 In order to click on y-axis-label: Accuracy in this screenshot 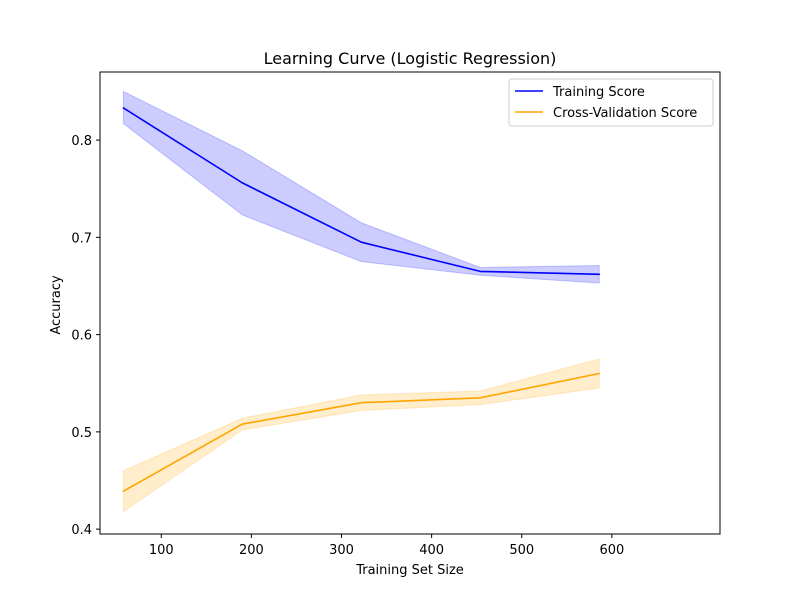, I will do `click(56, 305)`.